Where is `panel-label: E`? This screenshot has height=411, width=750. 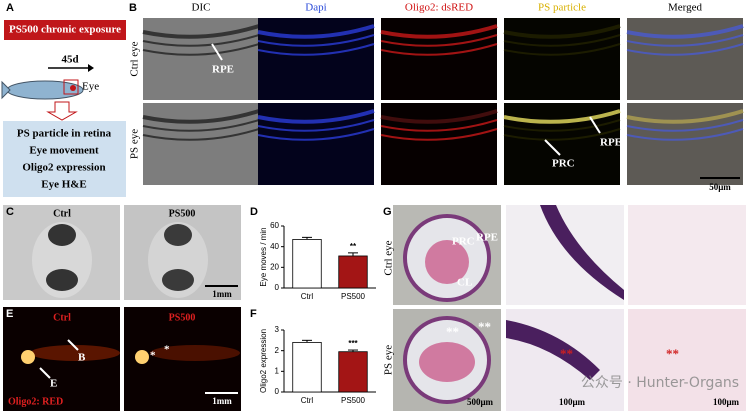 panel-label: E is located at coordinates (9, 314).